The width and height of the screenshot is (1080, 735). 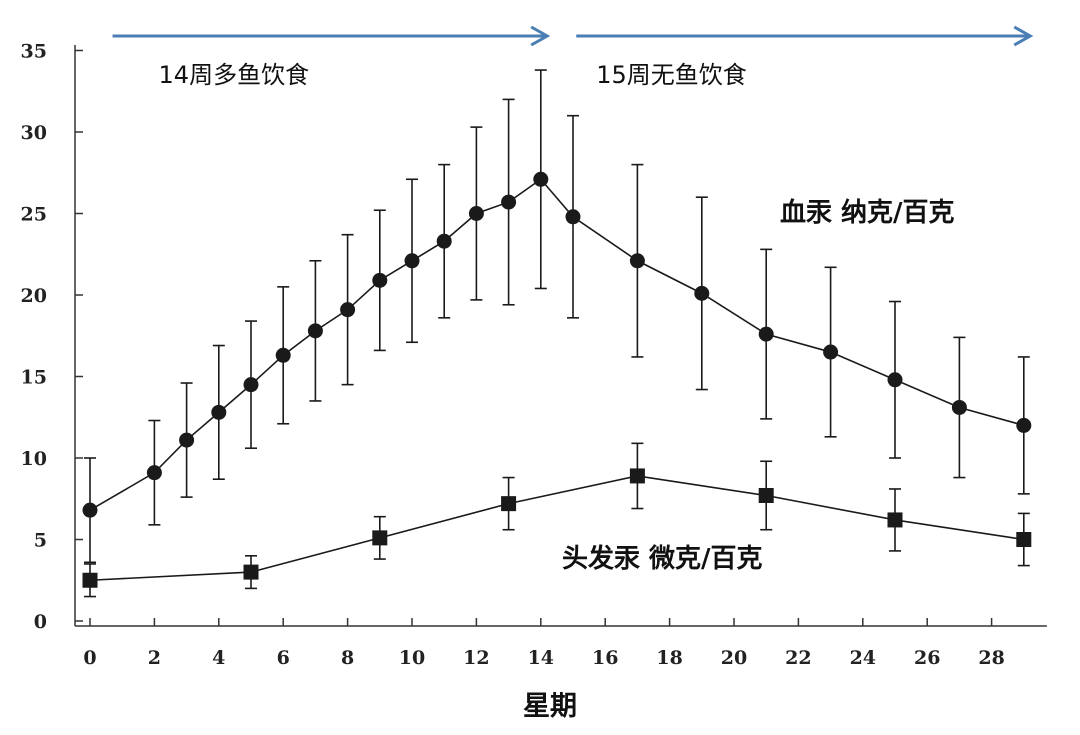 What do you see at coordinates (605, 658) in the screenshot?
I see `x-tick-label: 16` at bounding box center [605, 658].